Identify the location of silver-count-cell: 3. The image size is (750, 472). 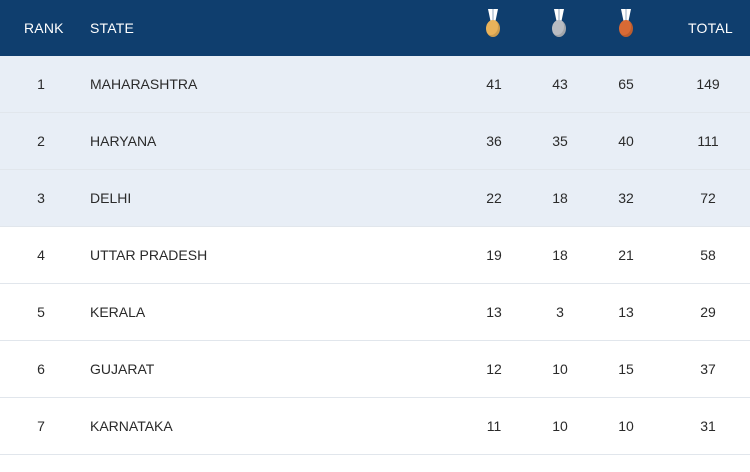
(560, 312).